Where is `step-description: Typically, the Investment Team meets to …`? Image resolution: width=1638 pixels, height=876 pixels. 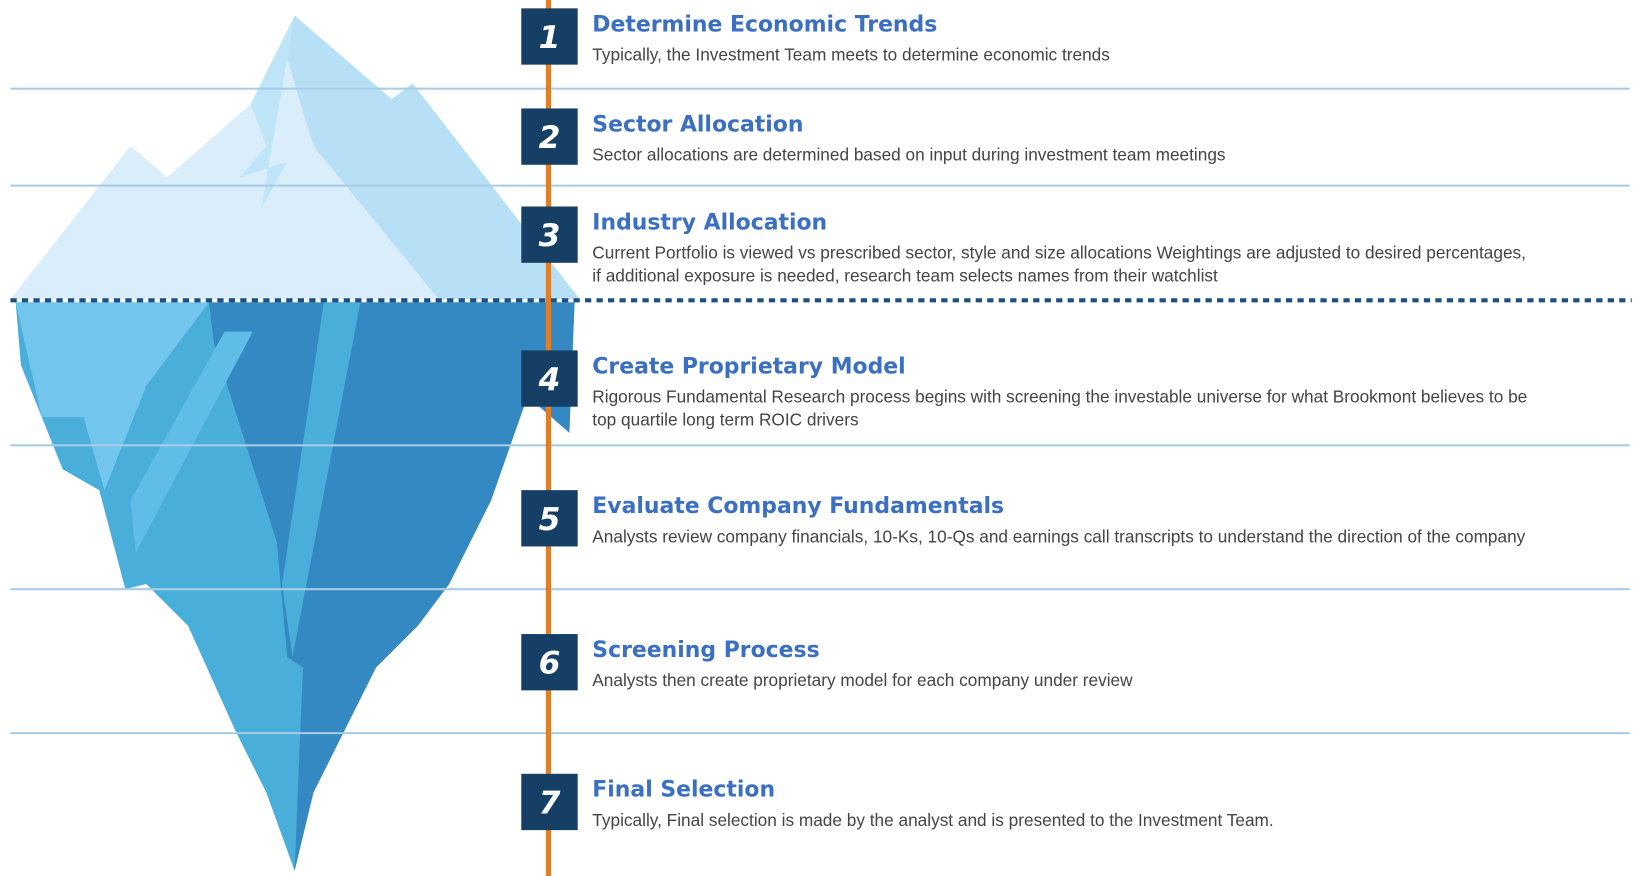
step-description: Typically, the Investment Team meets to … is located at coordinates (851, 54).